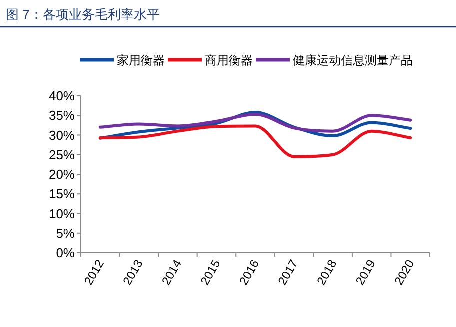  I want to click on chart-title: 图 7：各项业务毛利率水平, so click(83, 14).